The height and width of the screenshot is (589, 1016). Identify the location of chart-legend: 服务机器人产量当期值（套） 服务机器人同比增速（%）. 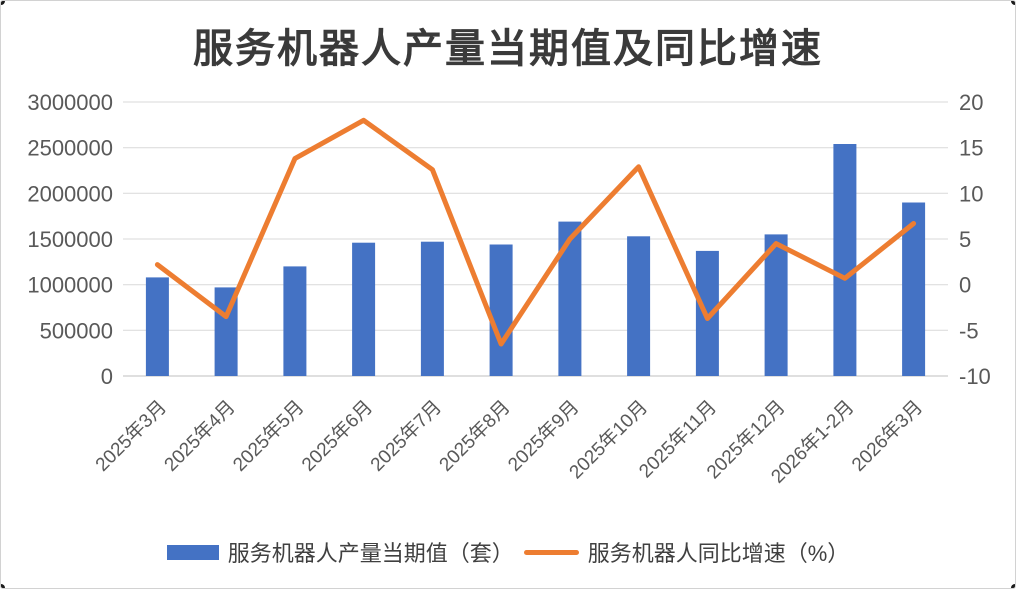
(508, 552).